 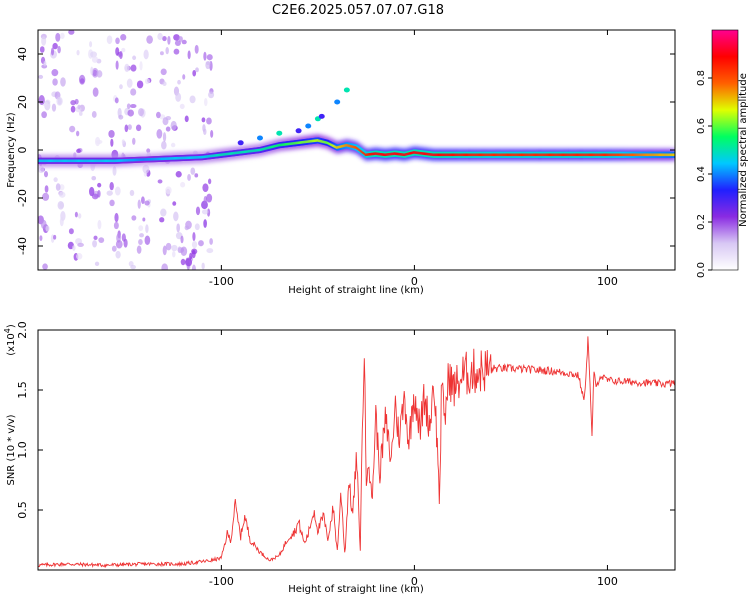 I want to click on snr-y-label: SNR (10 * v/v), so click(x=11, y=449).